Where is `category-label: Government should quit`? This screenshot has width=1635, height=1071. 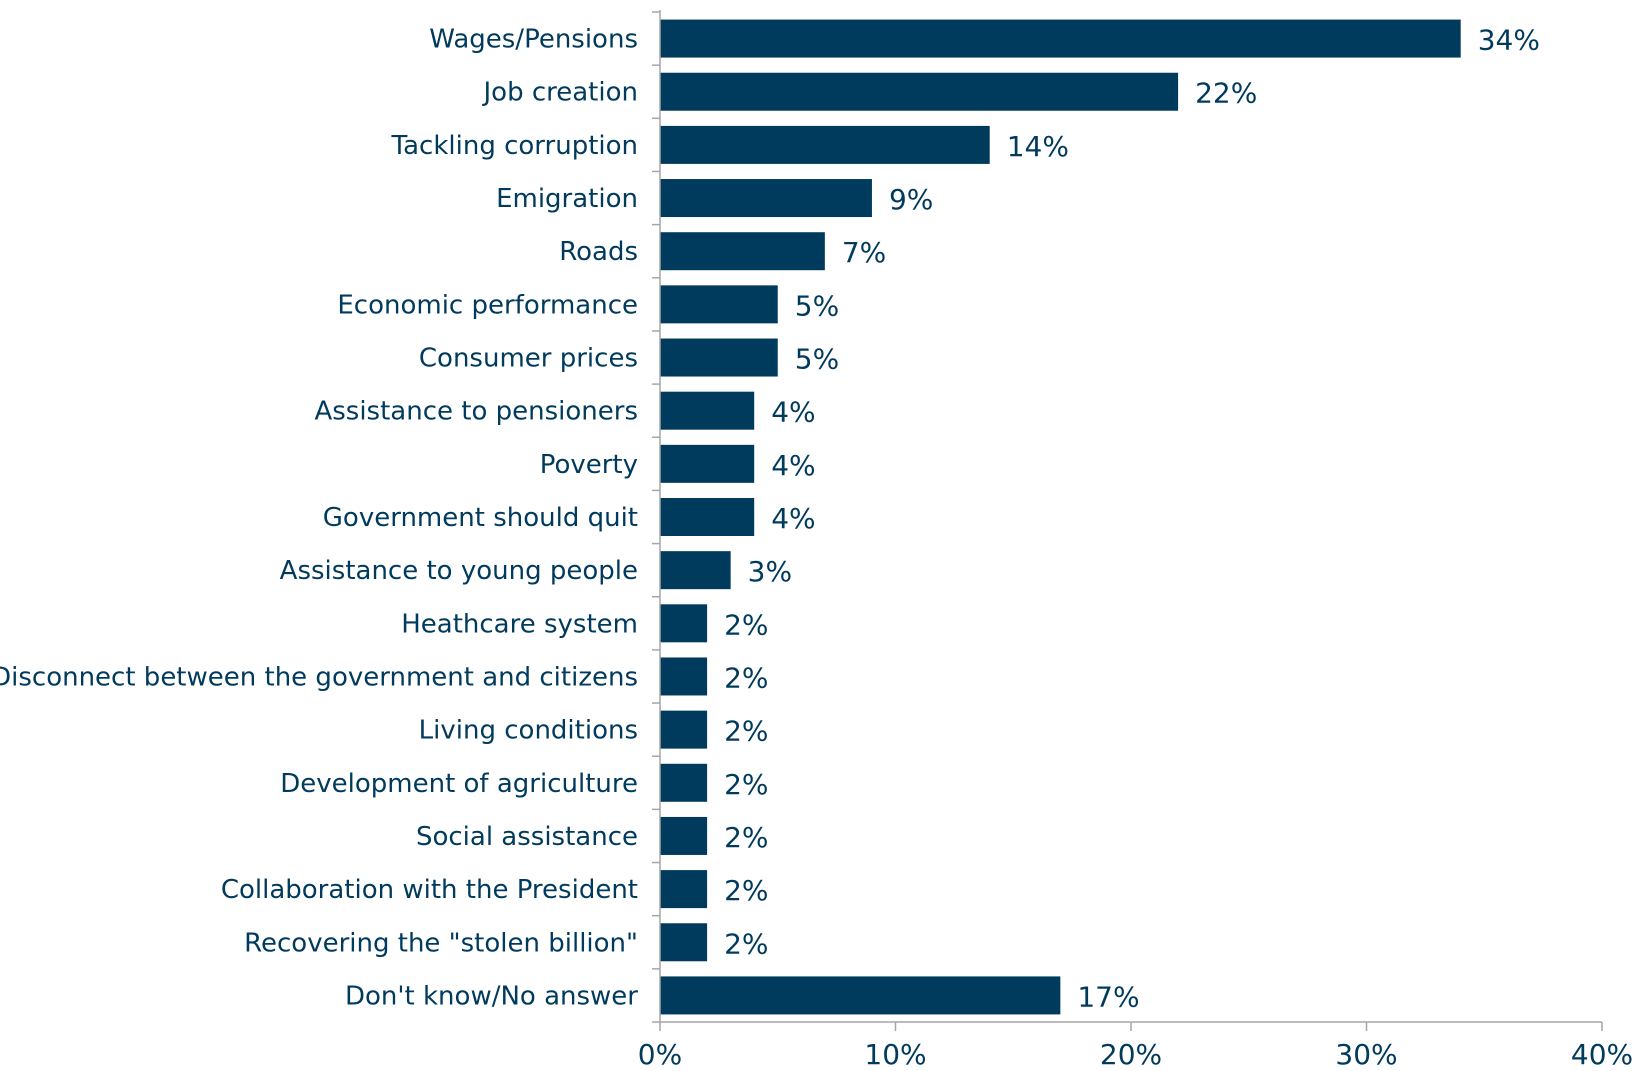
category-label: Government should quit is located at coordinates (480, 518).